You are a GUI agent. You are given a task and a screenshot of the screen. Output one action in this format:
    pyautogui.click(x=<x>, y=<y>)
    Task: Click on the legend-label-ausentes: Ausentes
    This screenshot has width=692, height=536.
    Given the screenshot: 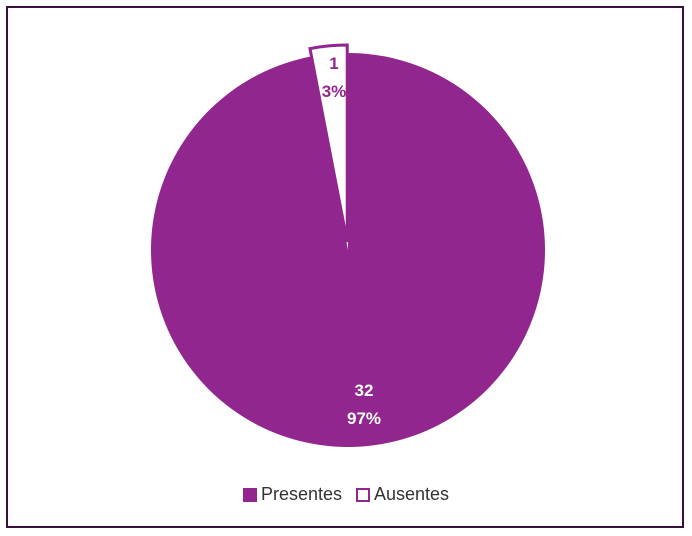 What is the action you would take?
    pyautogui.click(x=411, y=494)
    